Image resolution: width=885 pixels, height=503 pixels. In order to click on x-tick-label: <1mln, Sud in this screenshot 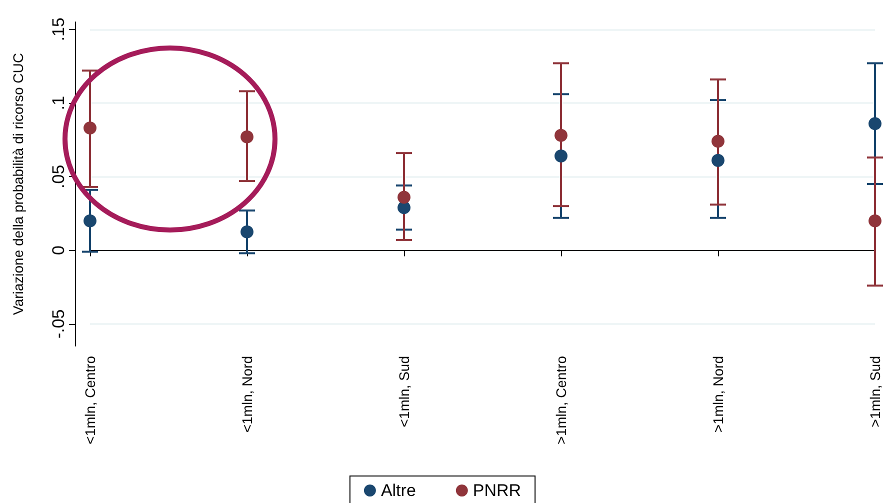, I will do `click(404, 392)`.